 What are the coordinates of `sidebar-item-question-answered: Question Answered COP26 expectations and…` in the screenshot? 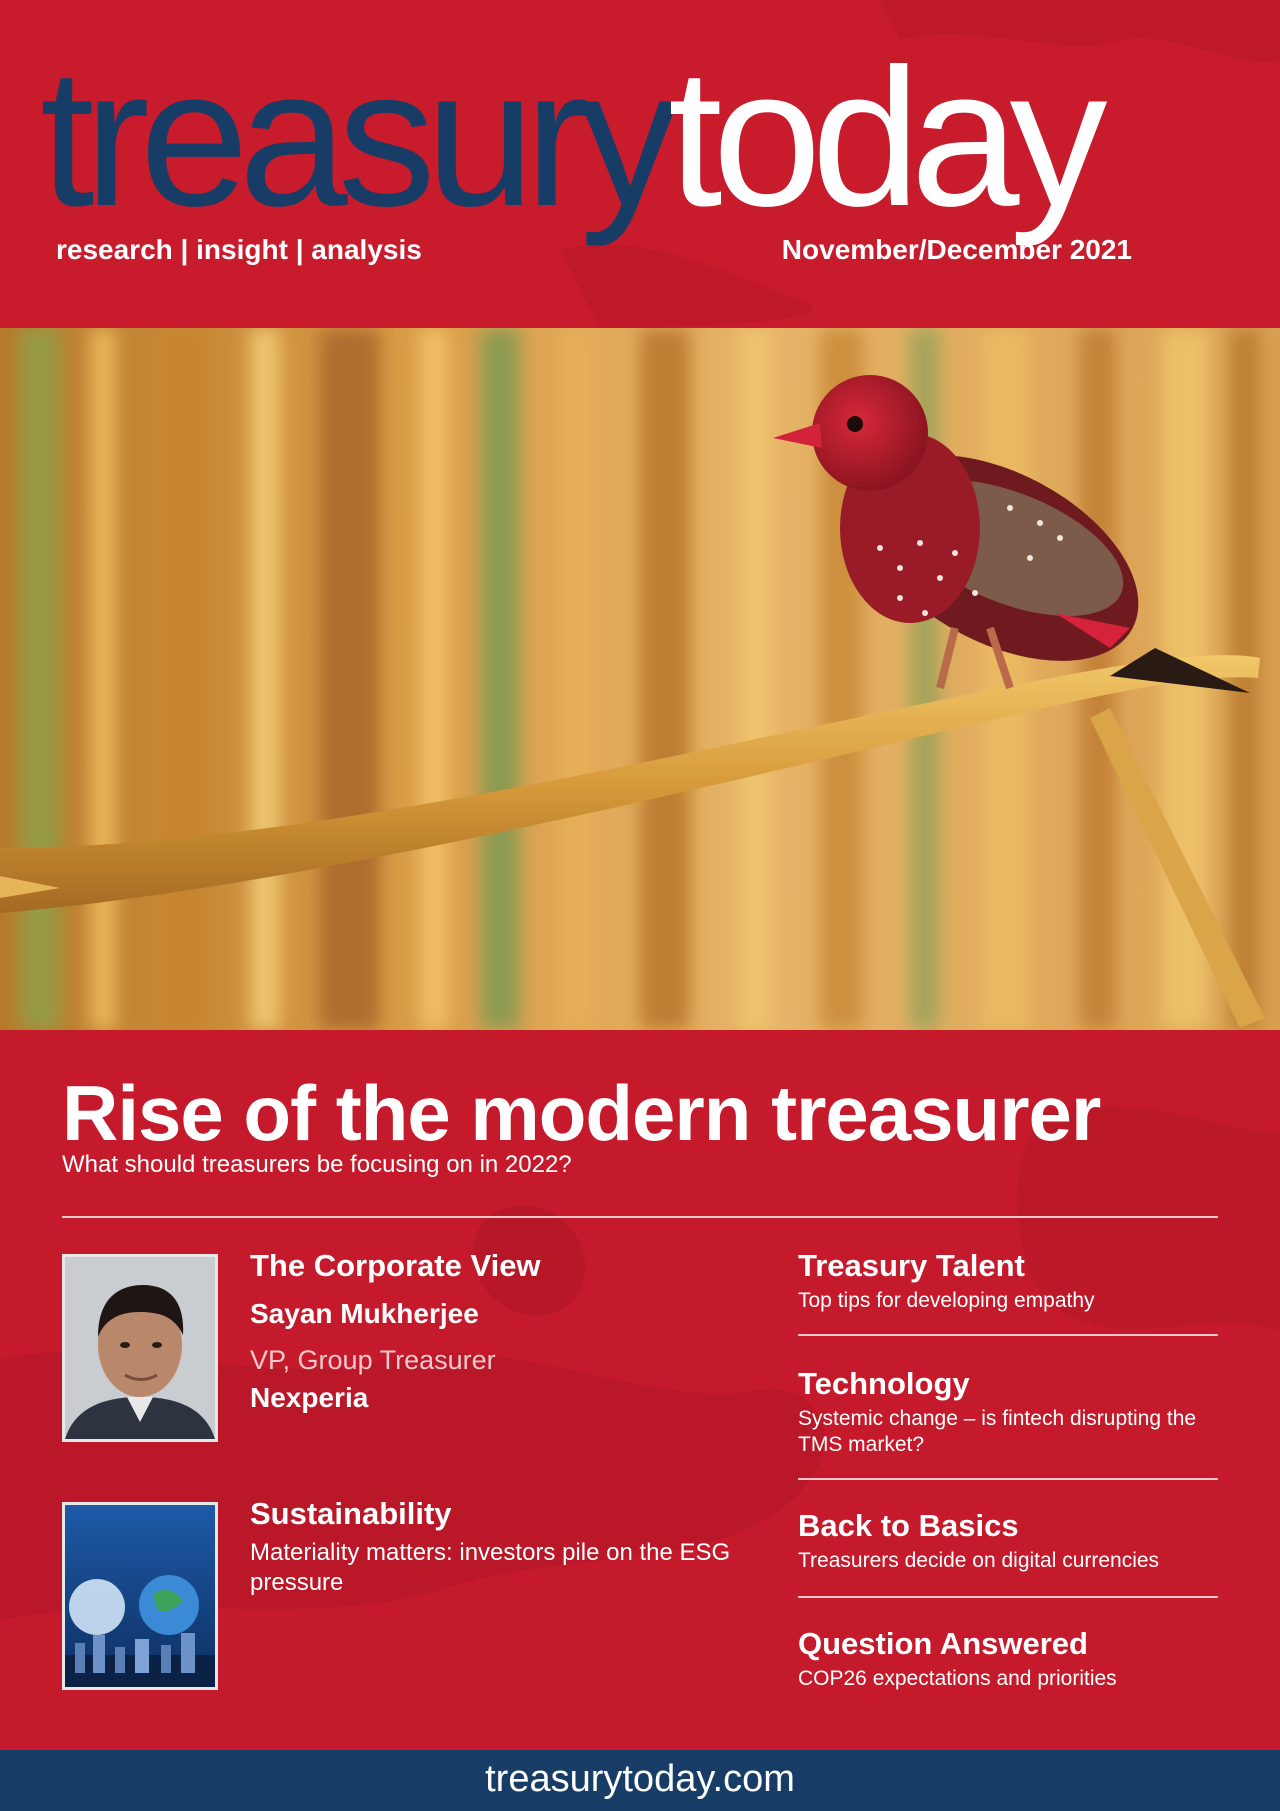 It's located at (1008, 1659).